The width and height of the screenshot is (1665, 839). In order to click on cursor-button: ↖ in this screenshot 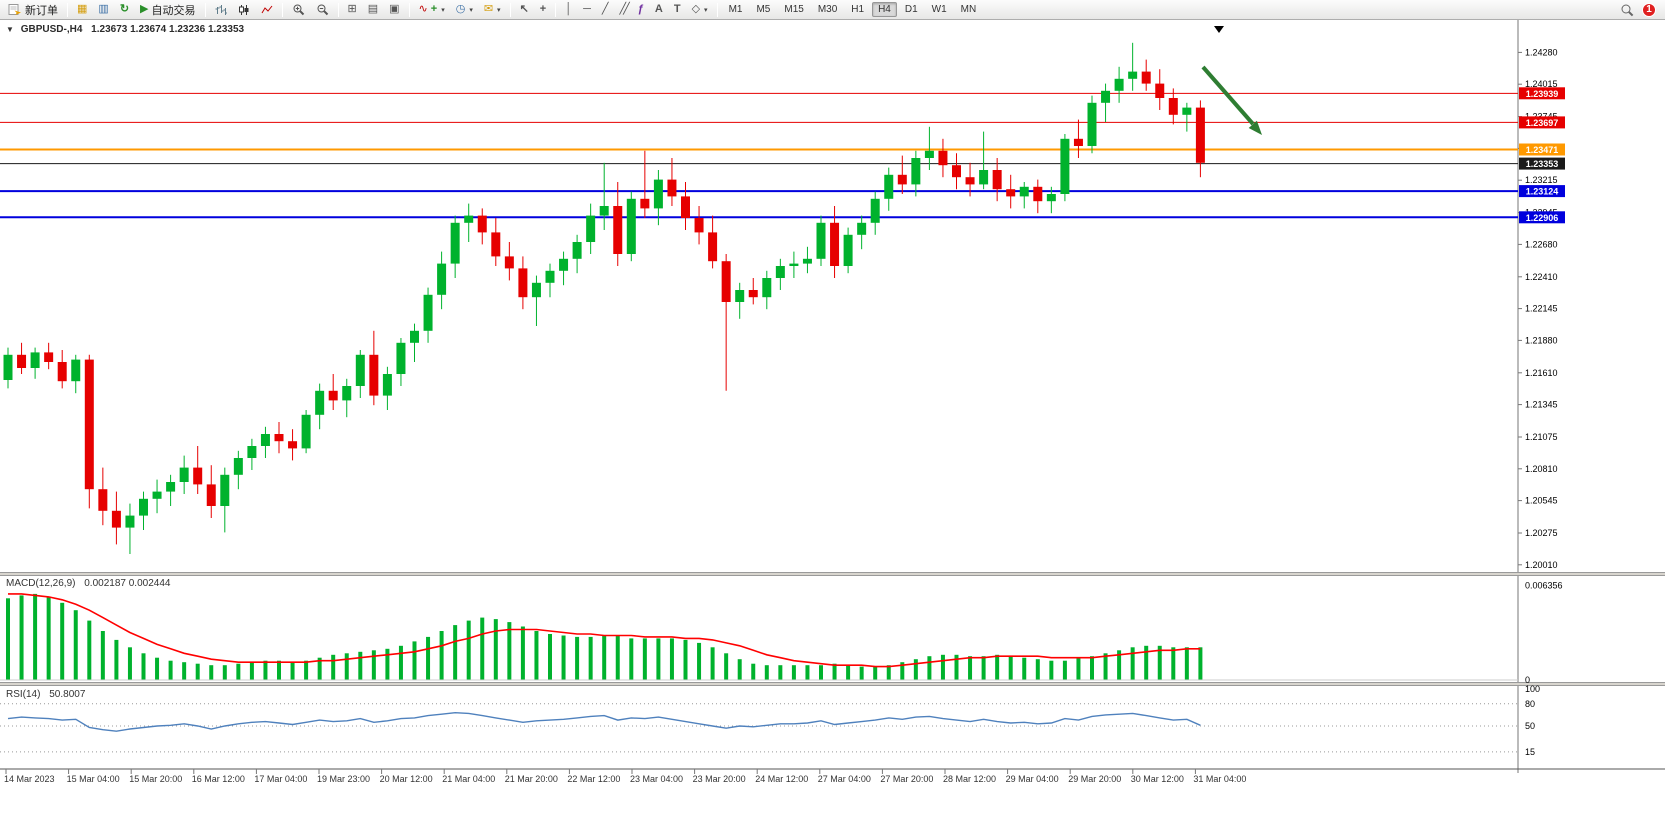, I will do `click(524, 9)`.